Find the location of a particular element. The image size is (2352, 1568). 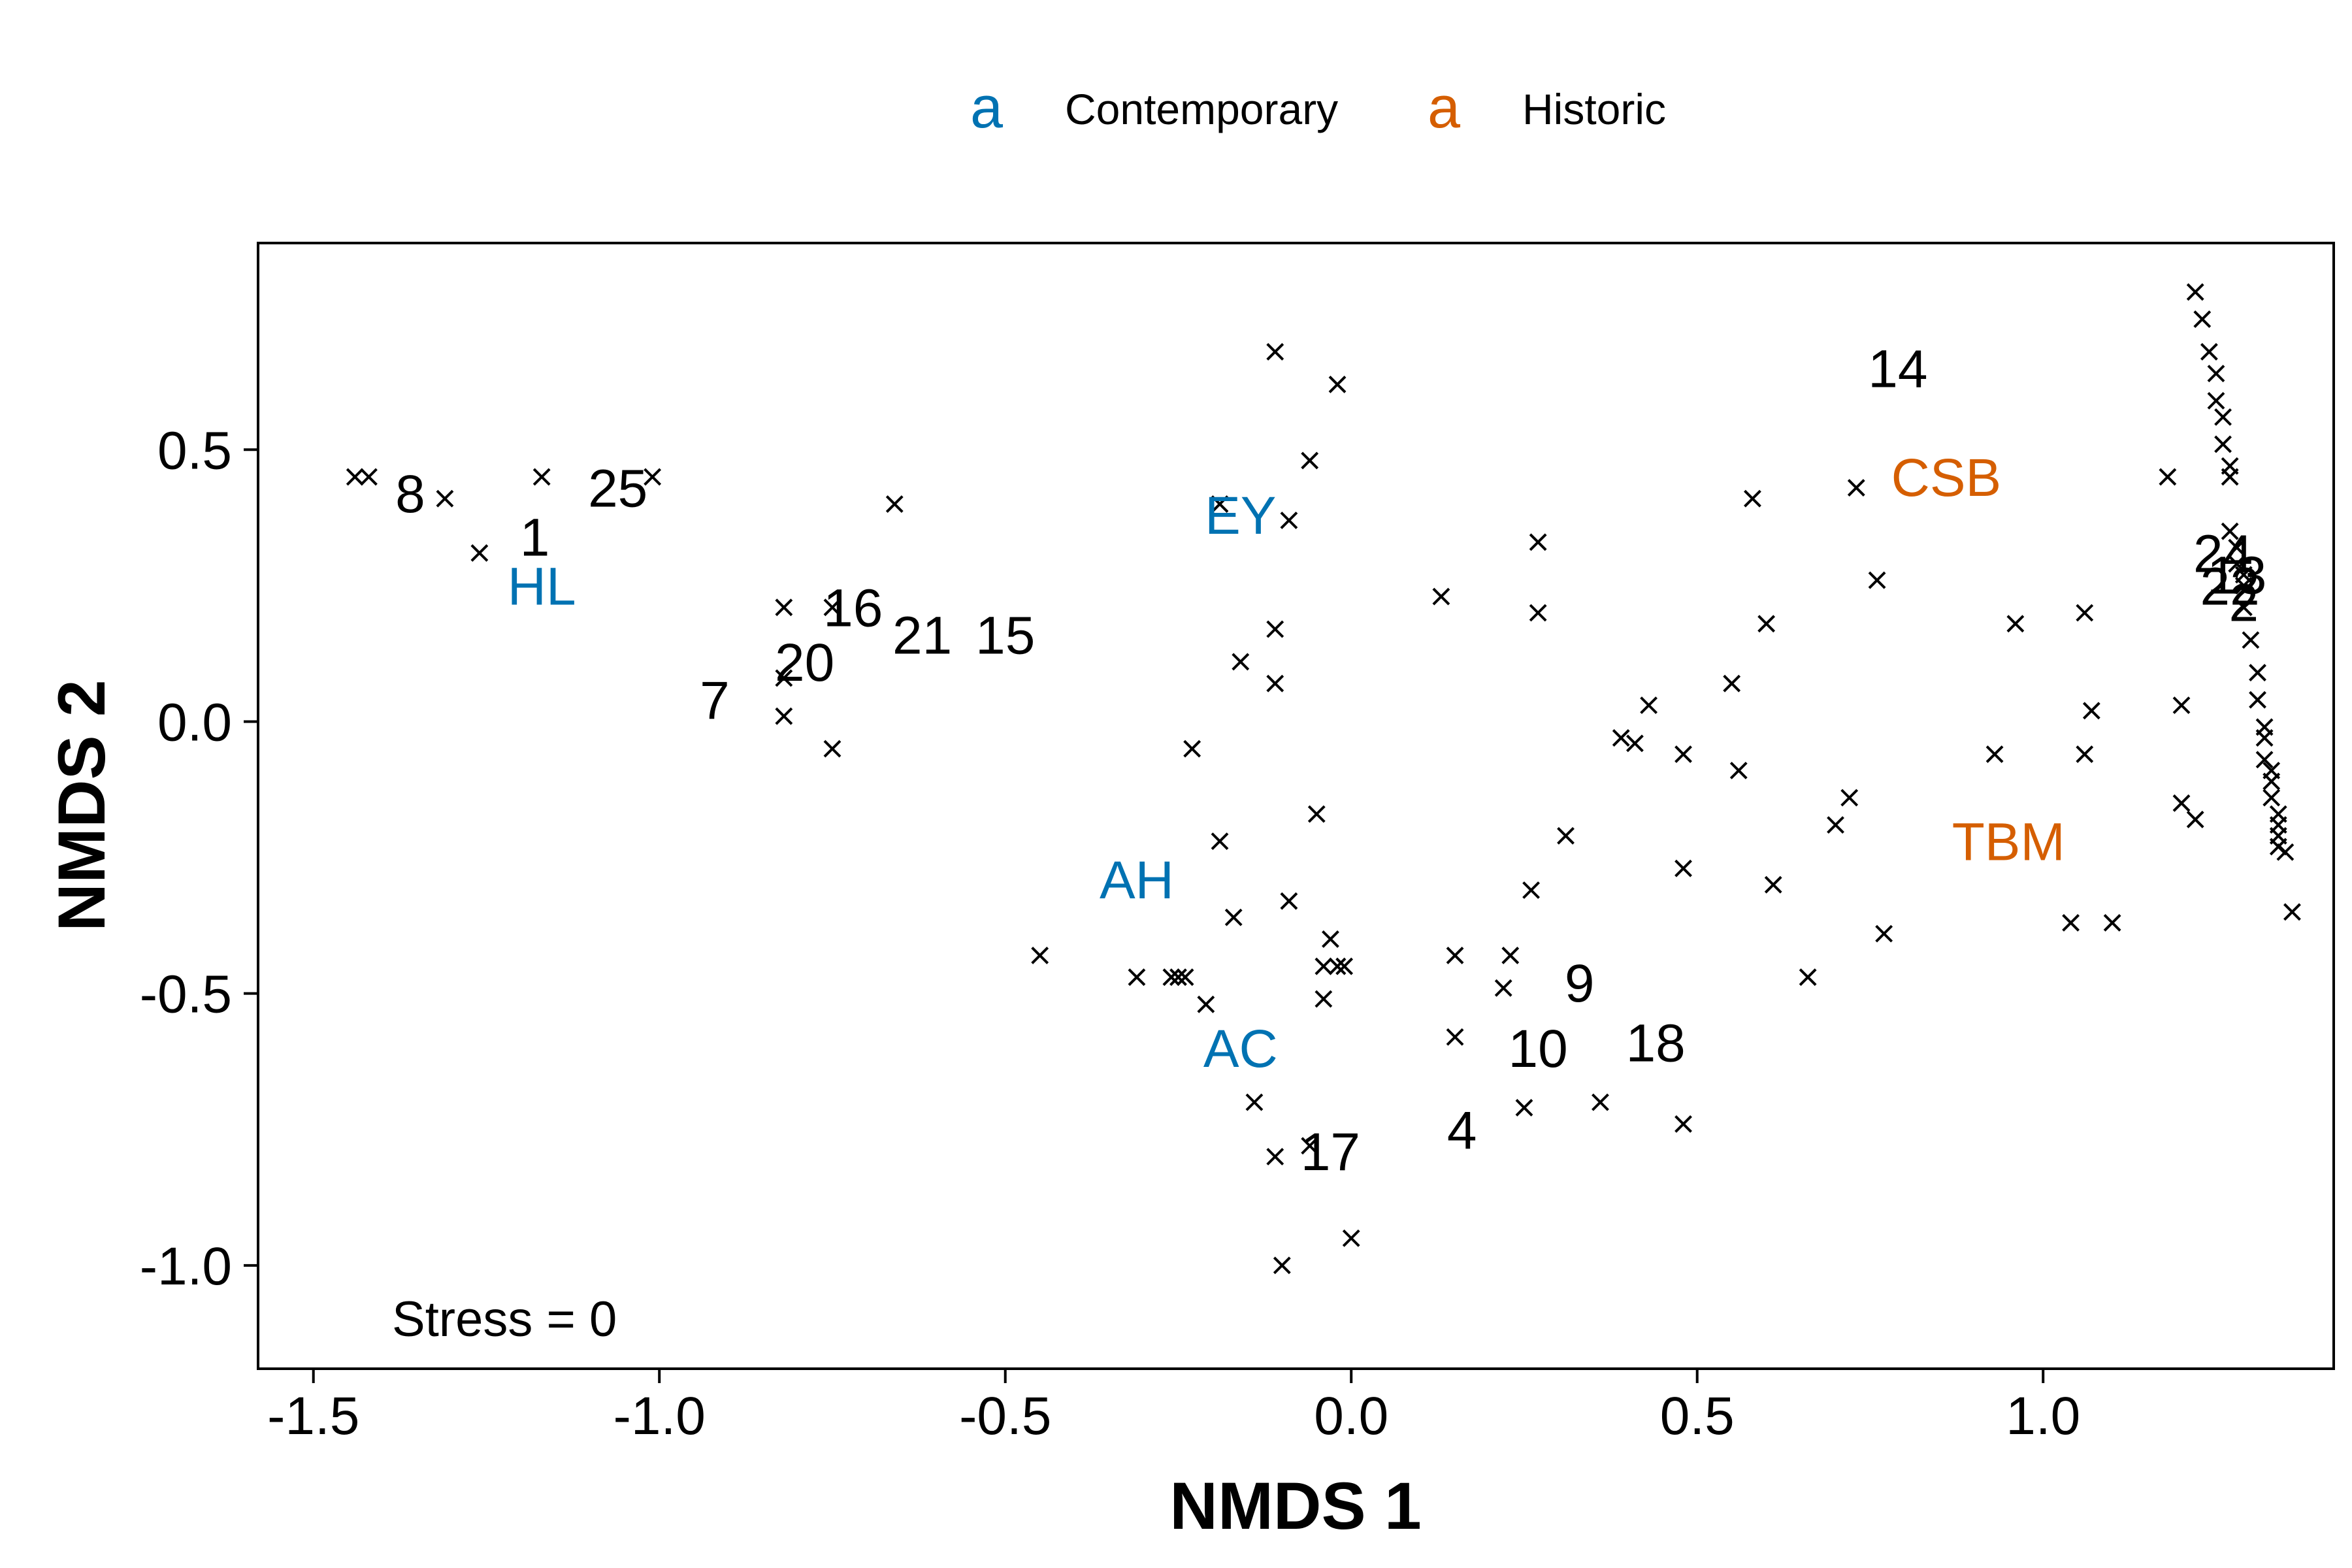

sample-label: 13 is located at coordinates (2236, 576).